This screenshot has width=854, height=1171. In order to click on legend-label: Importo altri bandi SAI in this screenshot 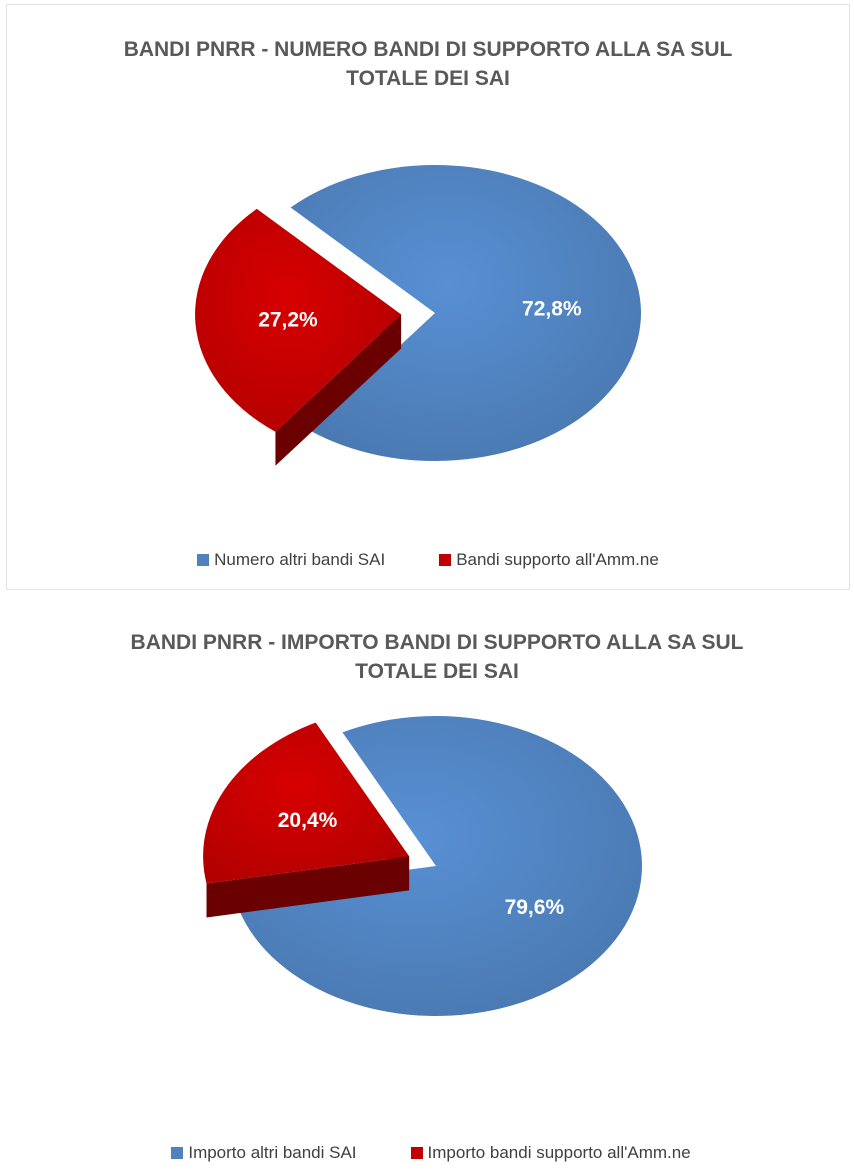, I will do `click(272, 1152)`.